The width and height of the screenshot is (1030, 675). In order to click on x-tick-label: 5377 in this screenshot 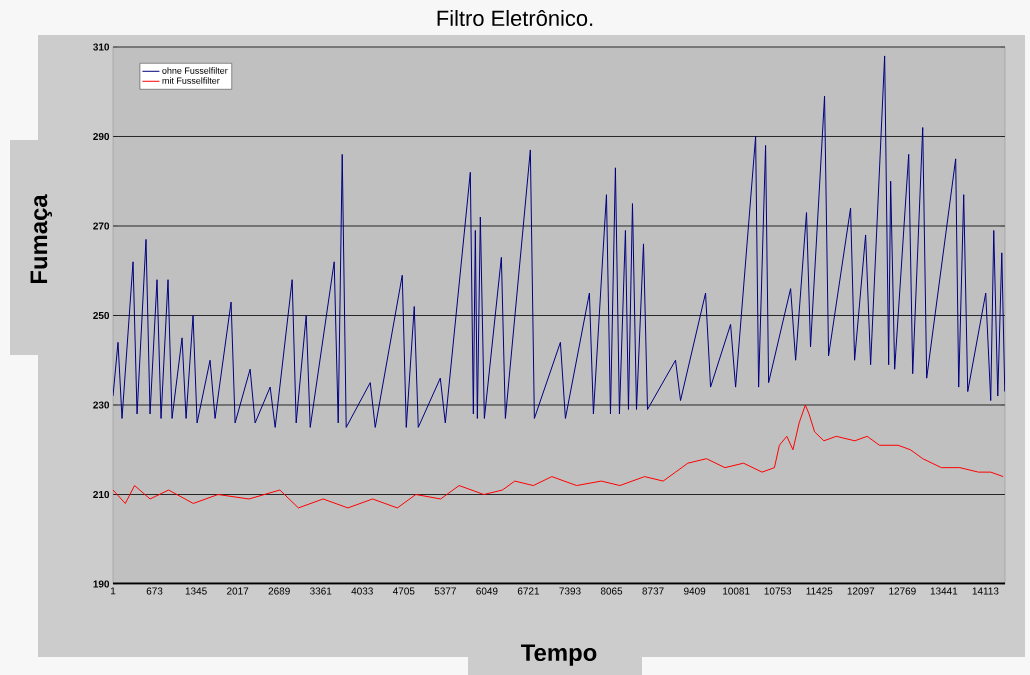, I will do `click(445, 591)`.